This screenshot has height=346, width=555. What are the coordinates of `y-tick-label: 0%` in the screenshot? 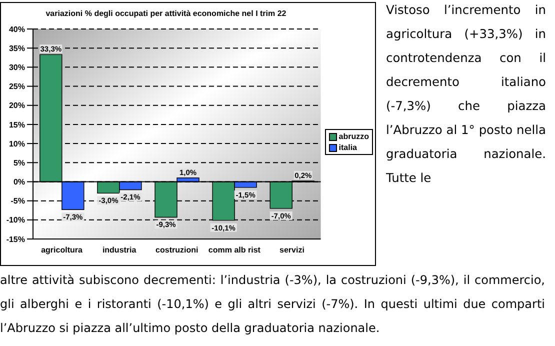 It's located at (19, 182).